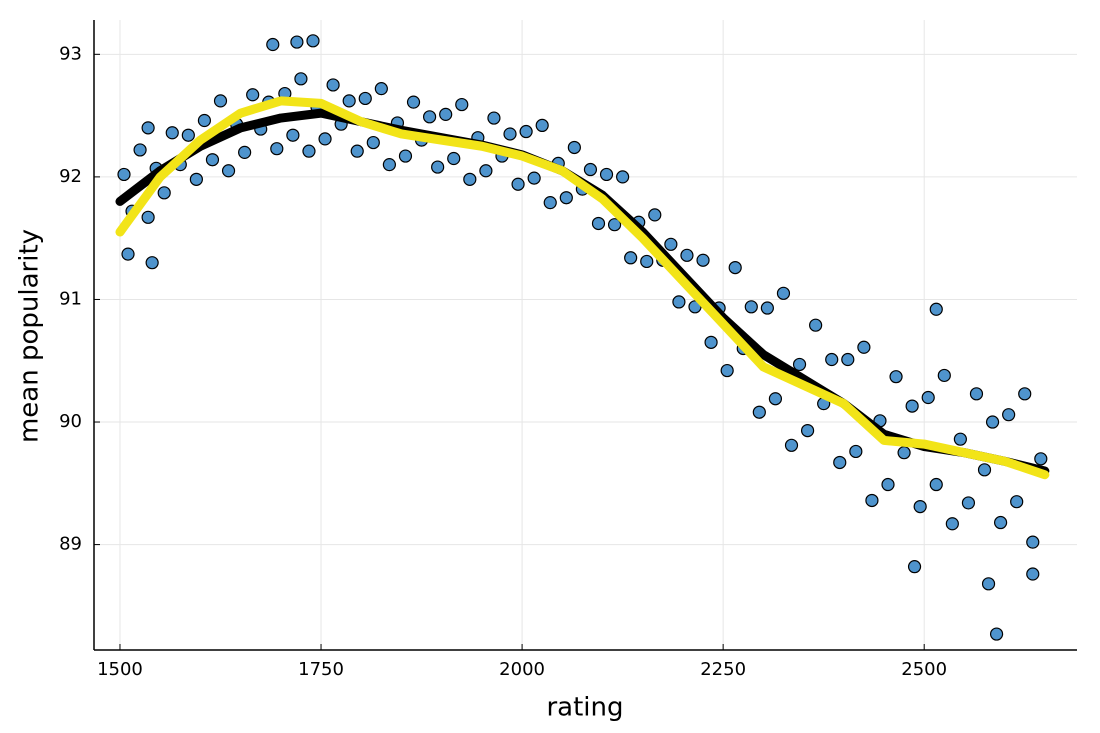 Image resolution: width=1100 pixels, height=733 pixels. Describe the element at coordinates (70, 544) in the screenshot. I see `y-tick-label: 89` at that location.